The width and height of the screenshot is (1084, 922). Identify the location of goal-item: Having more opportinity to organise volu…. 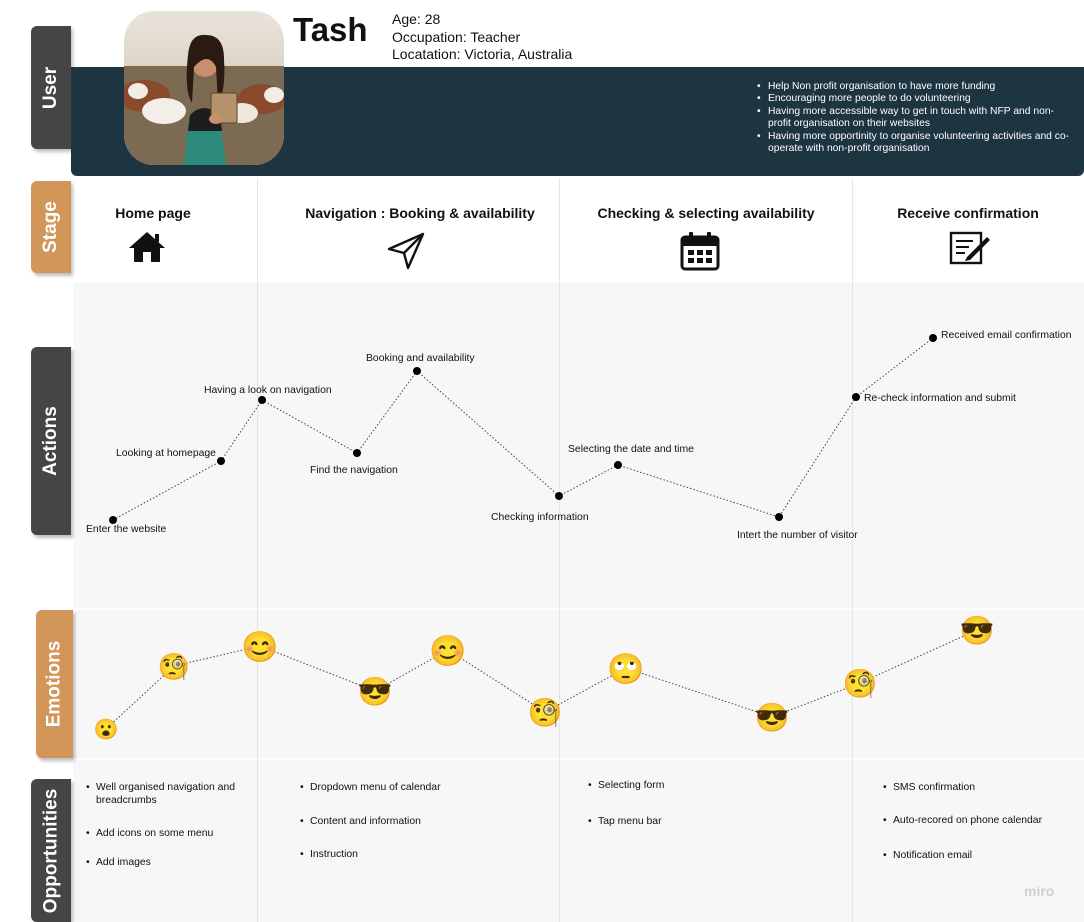
(916, 143).